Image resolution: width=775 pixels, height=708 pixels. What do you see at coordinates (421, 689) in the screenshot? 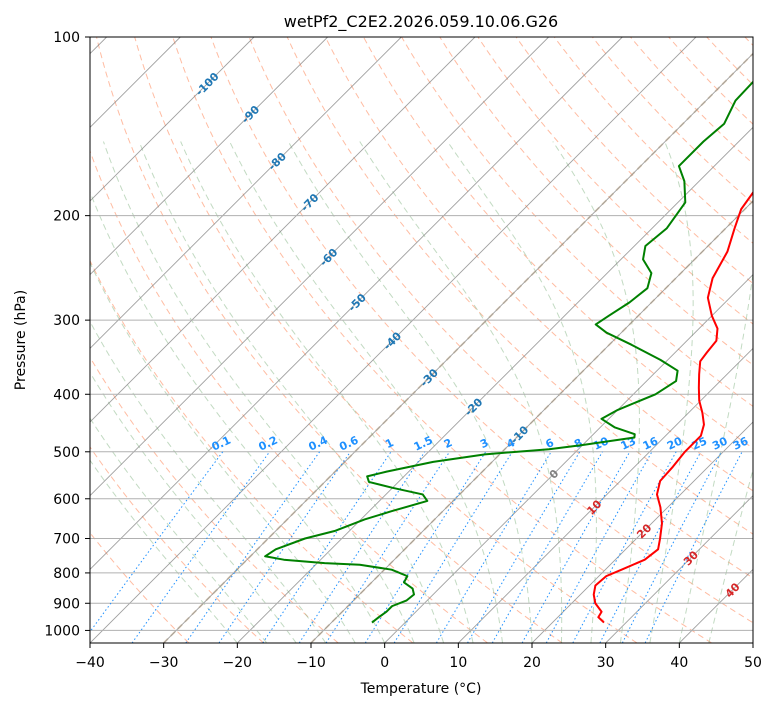
I see `x-axis-label: Temperature (°C)` at bounding box center [421, 689].